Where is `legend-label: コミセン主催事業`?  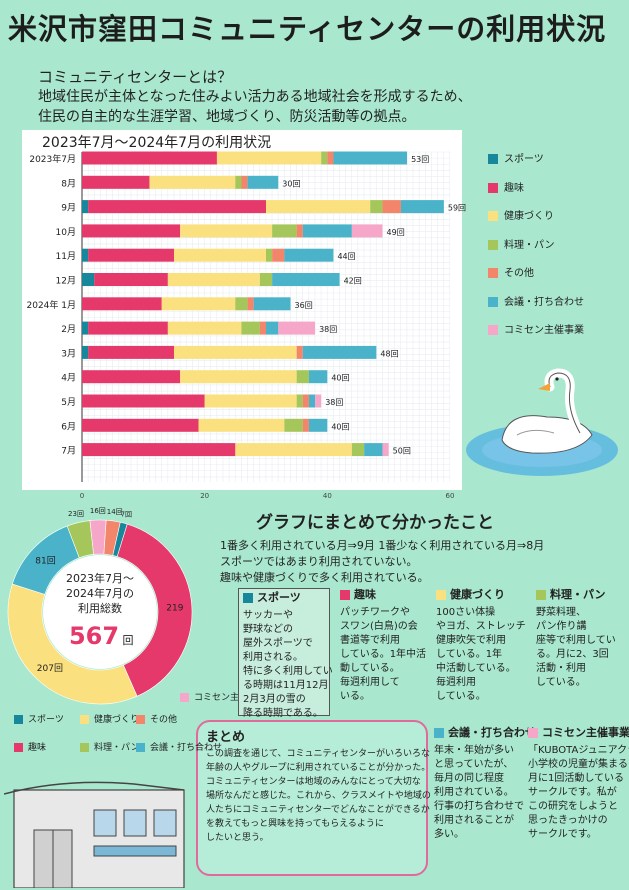 legend-label: コミセン主催事業 is located at coordinates (544, 330).